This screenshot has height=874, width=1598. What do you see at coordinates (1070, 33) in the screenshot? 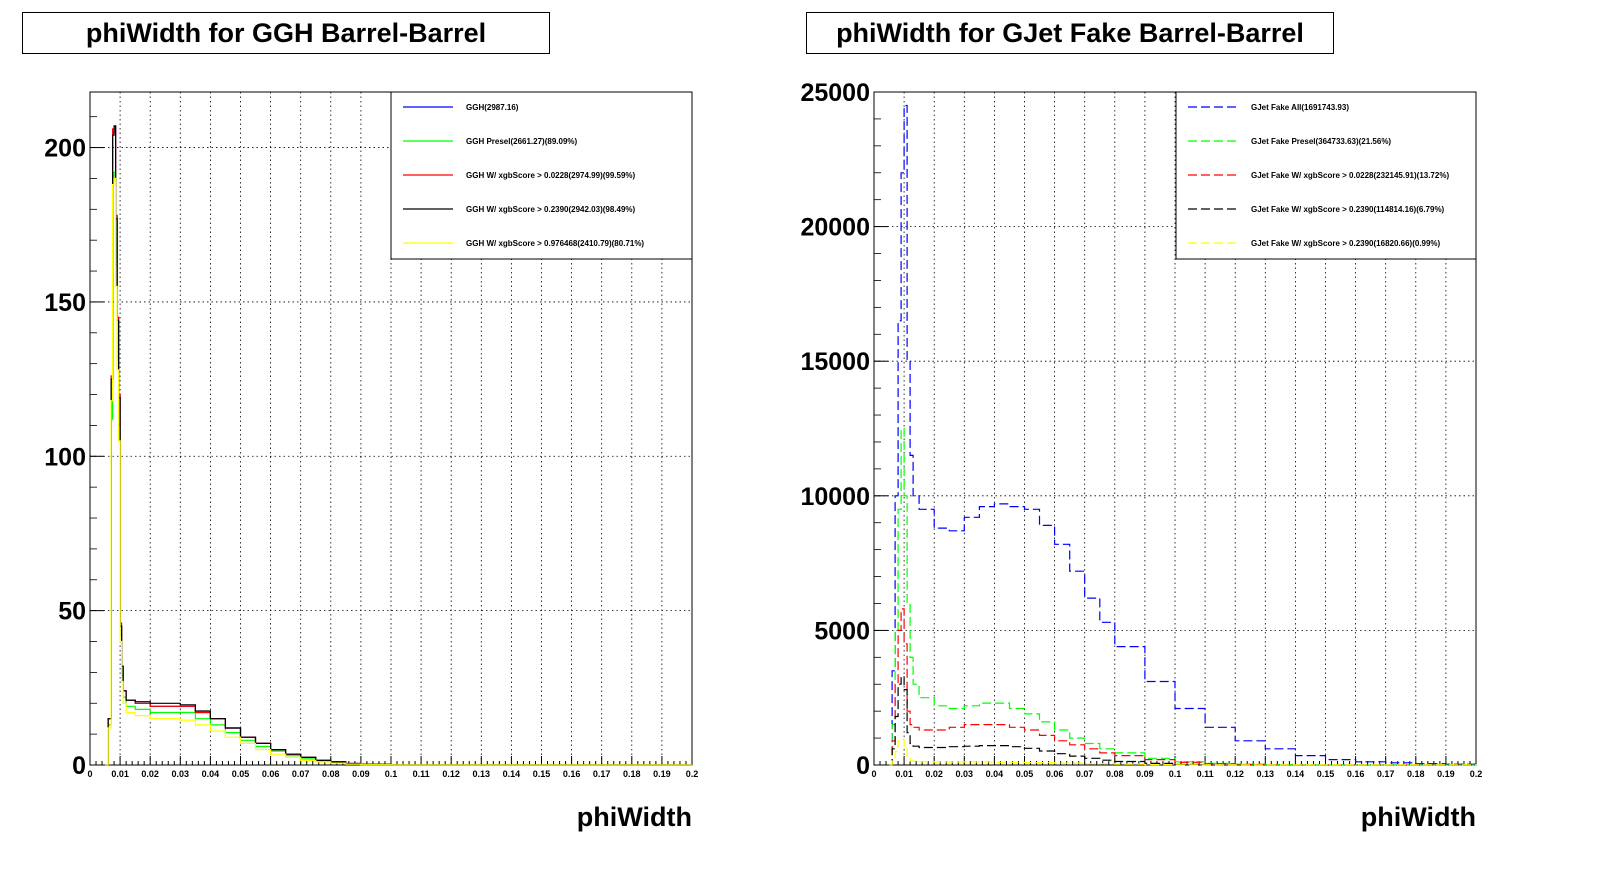
I see `chart-title-gjet: phiWidth for GJet Fake Barrel-Barrel` at bounding box center [1070, 33].